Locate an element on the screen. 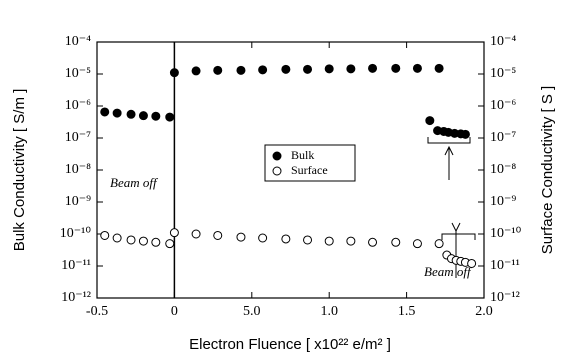  y2-tick-label: 10⁻⁸ is located at coordinates (503, 169).